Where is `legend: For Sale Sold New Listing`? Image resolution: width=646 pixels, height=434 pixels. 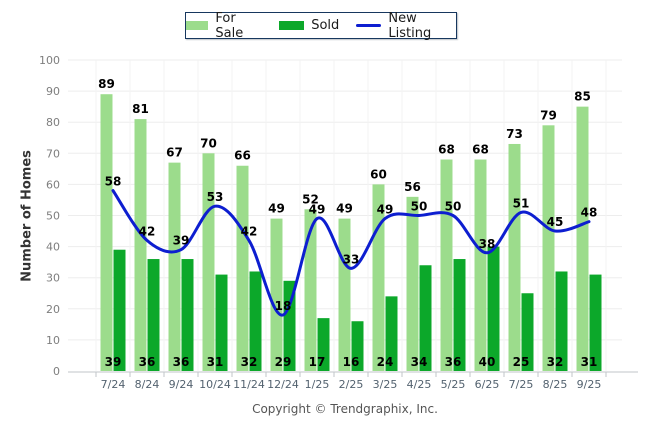 legend: For Sale Sold New Listing is located at coordinates (321, 25).